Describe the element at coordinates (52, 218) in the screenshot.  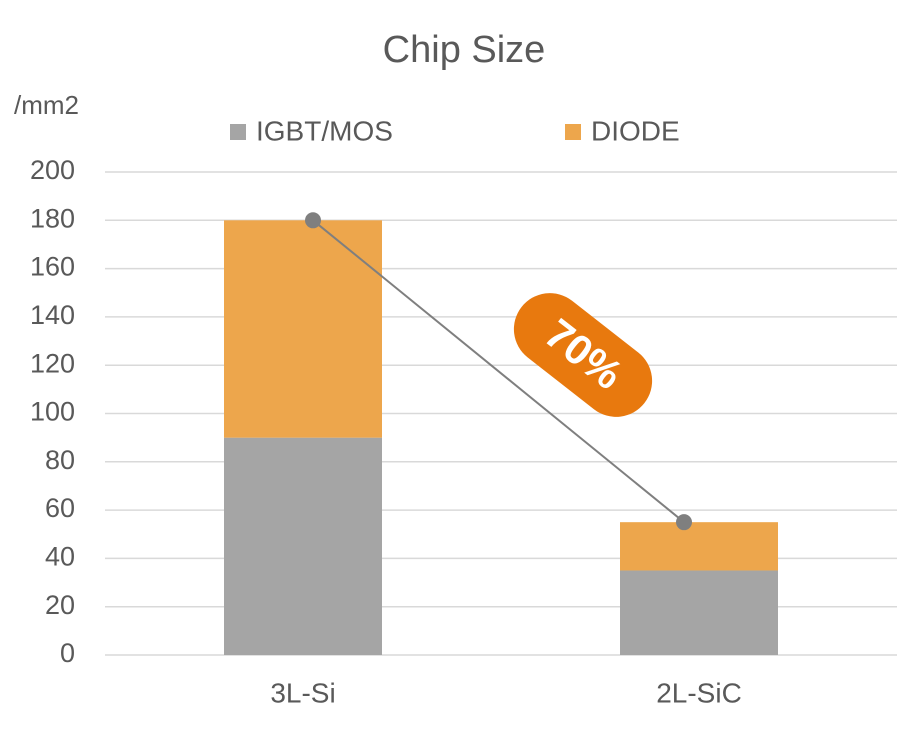
I see `y-tick-label: 180` at that location.